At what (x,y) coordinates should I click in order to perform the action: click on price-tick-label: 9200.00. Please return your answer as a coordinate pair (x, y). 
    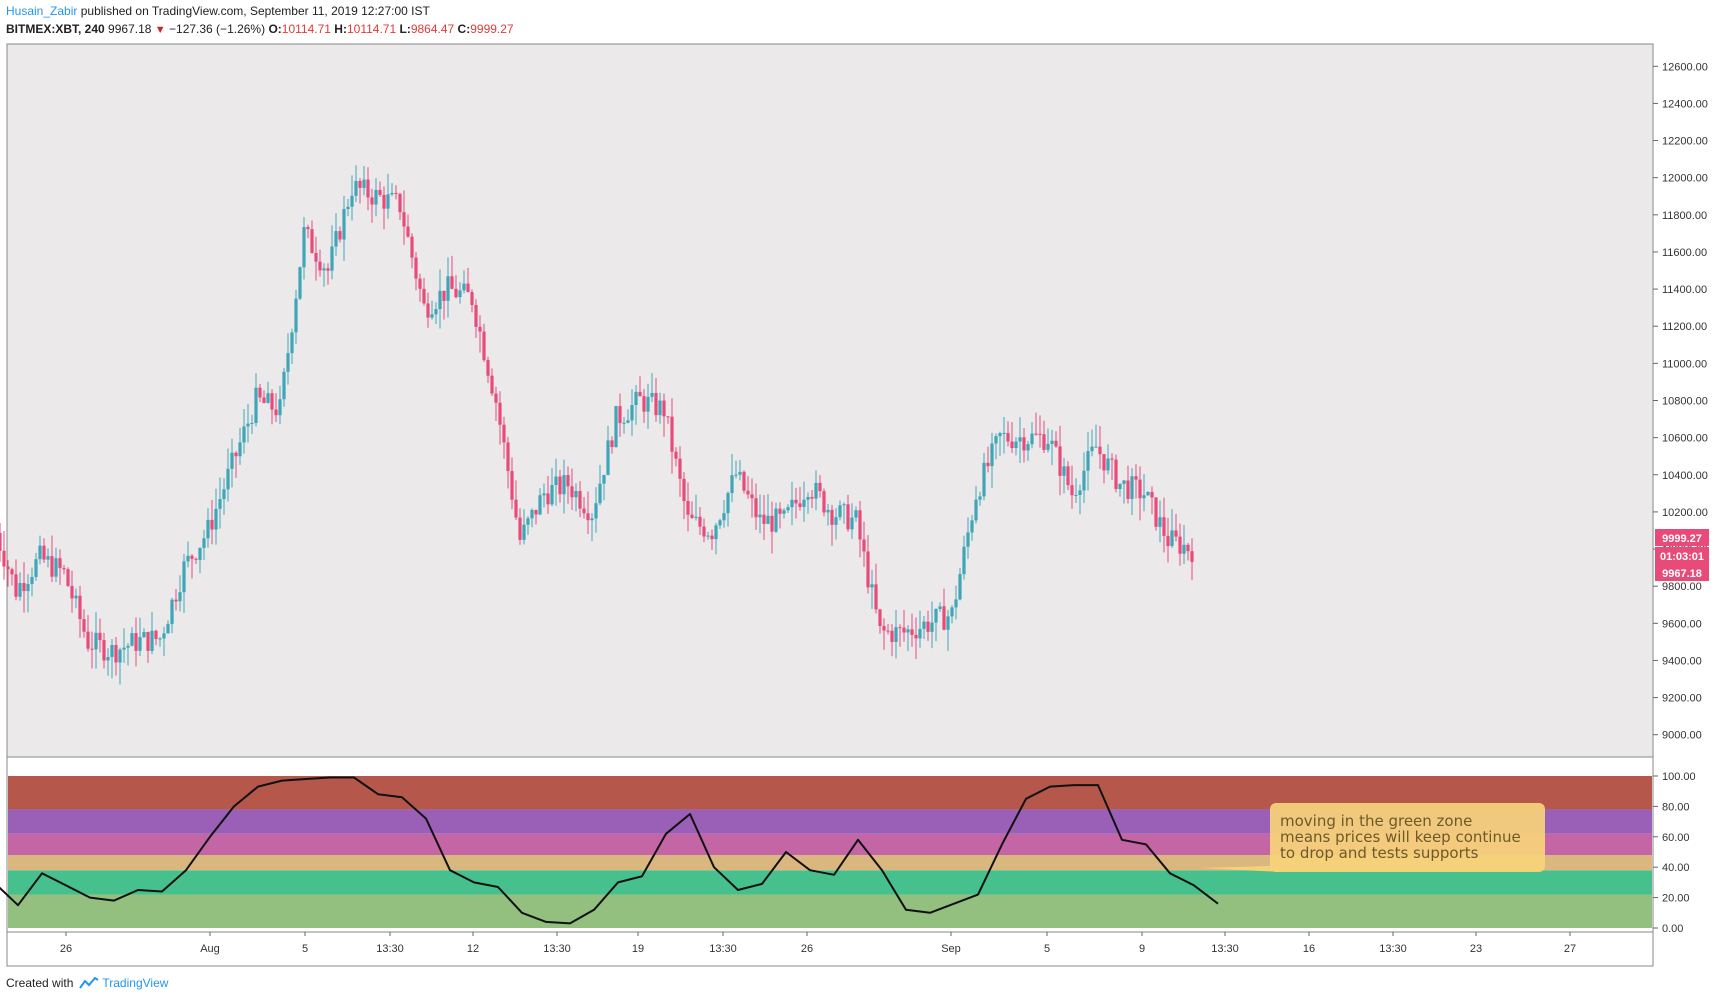
    Looking at the image, I should click on (1682, 699).